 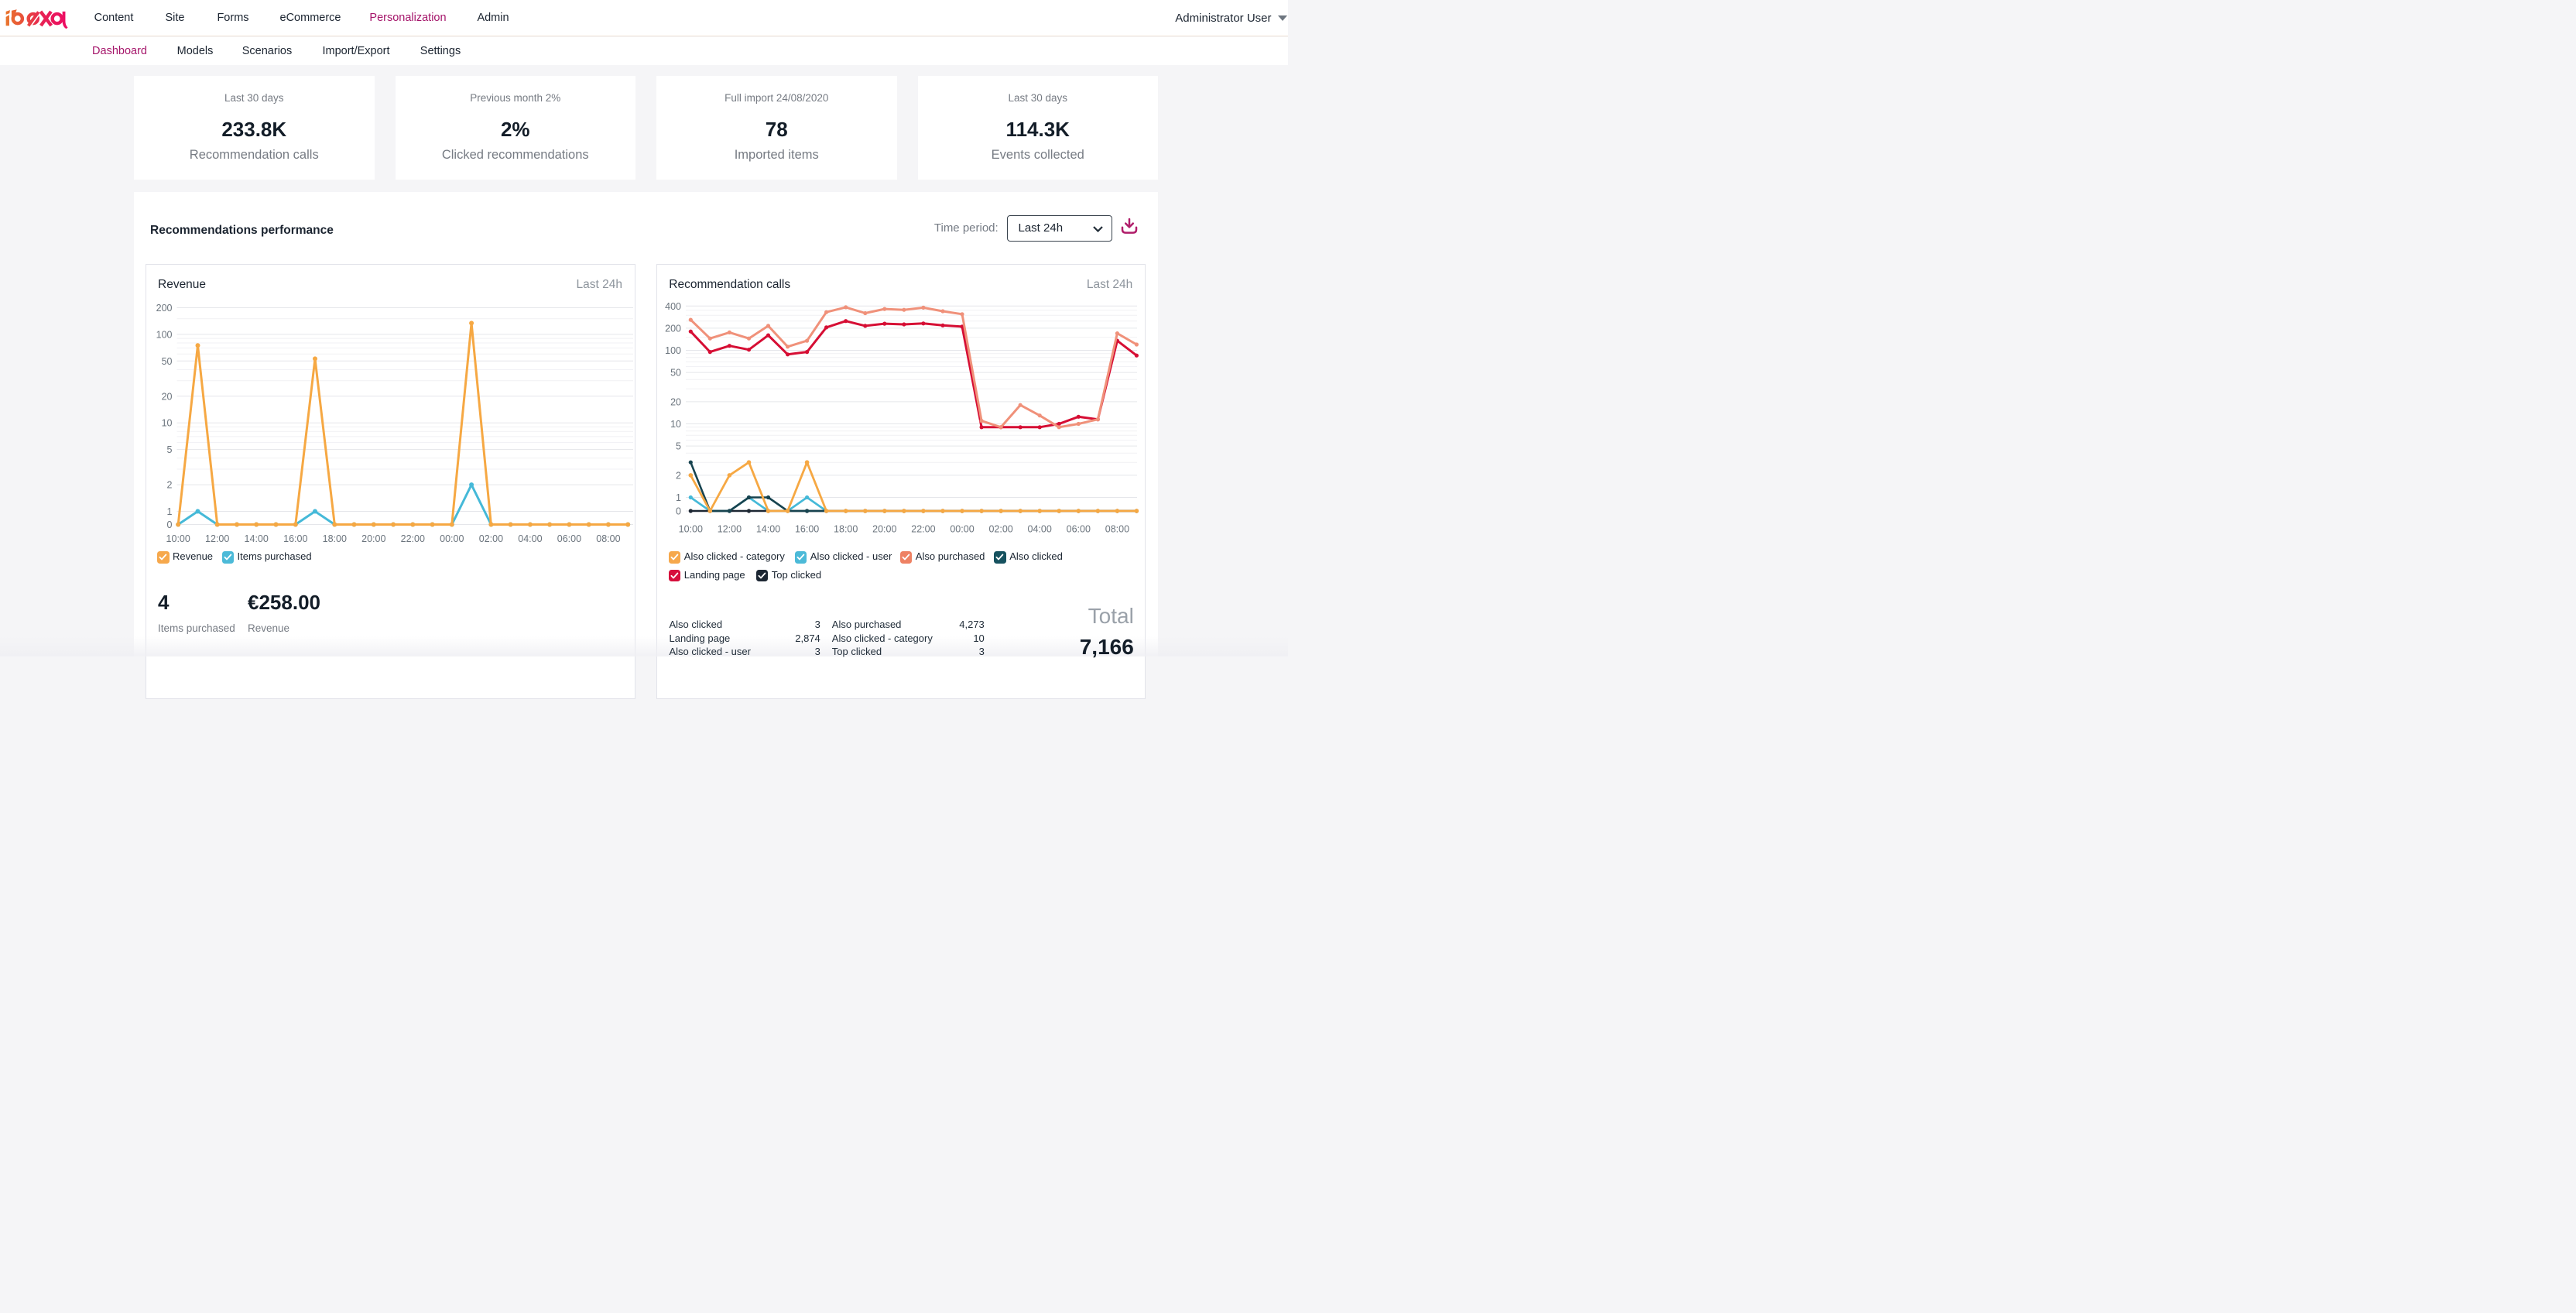 I want to click on svg-text: 400, so click(x=673, y=306).